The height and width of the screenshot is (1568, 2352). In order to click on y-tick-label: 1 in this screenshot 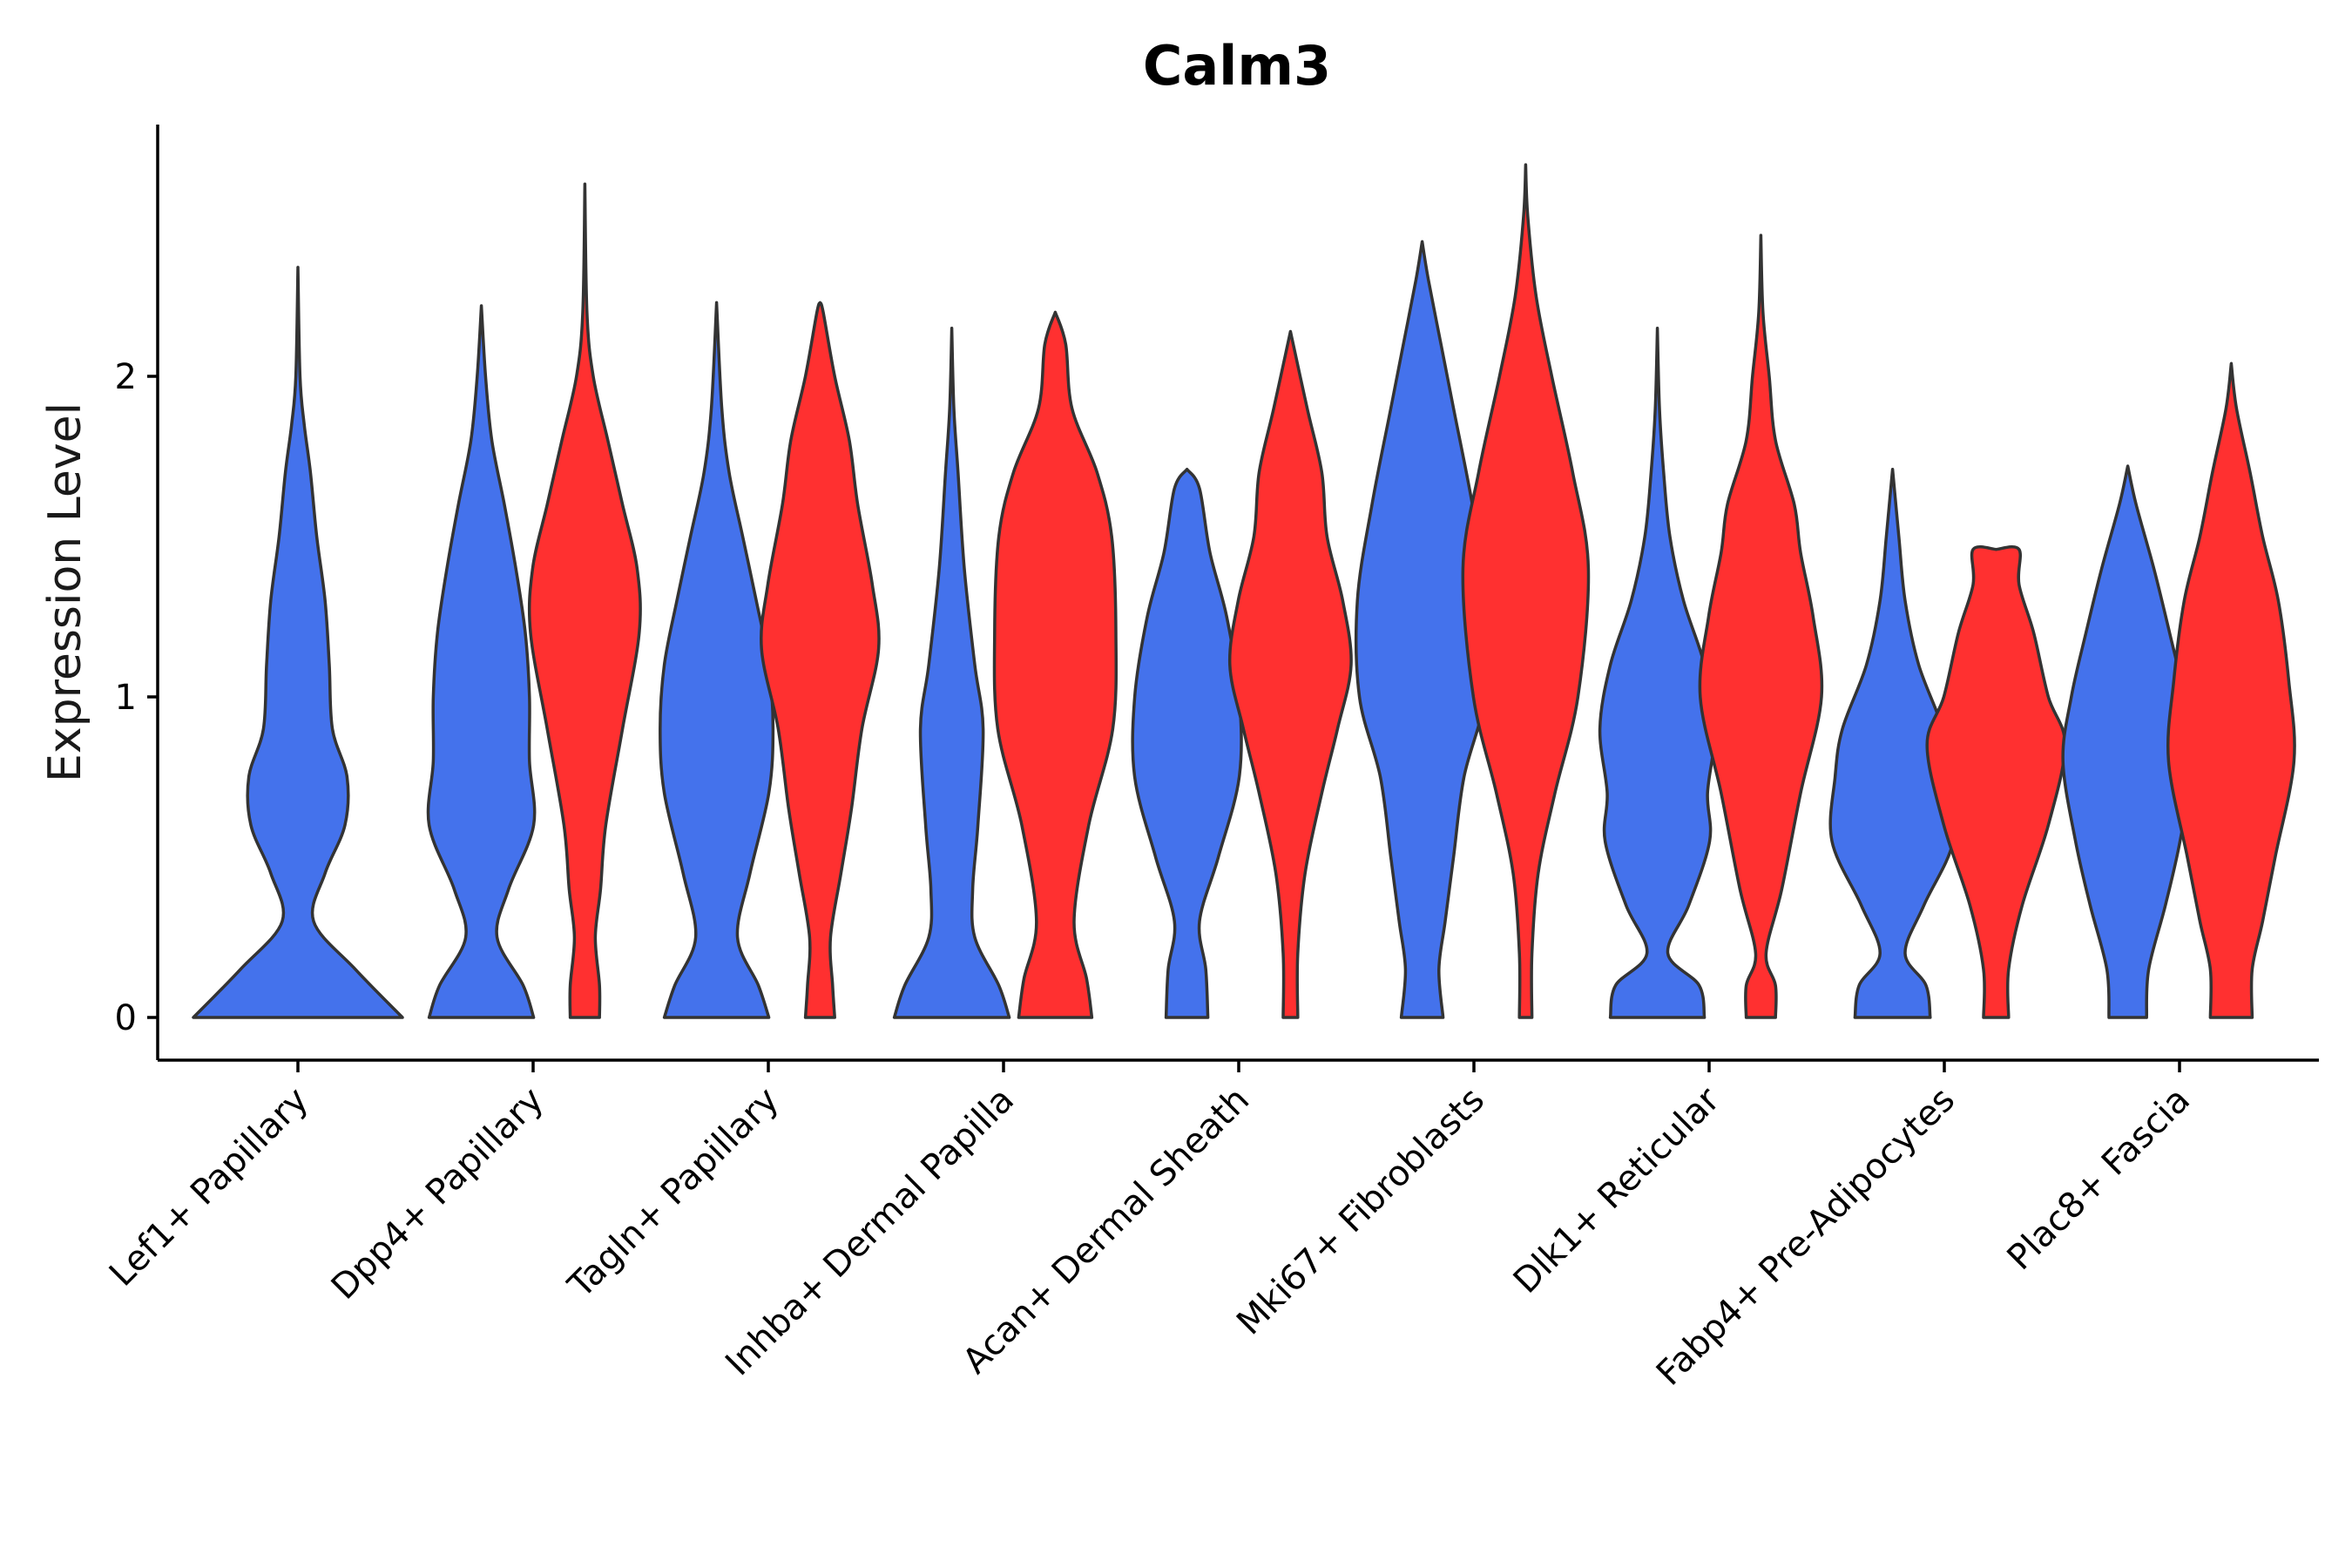, I will do `click(126, 698)`.